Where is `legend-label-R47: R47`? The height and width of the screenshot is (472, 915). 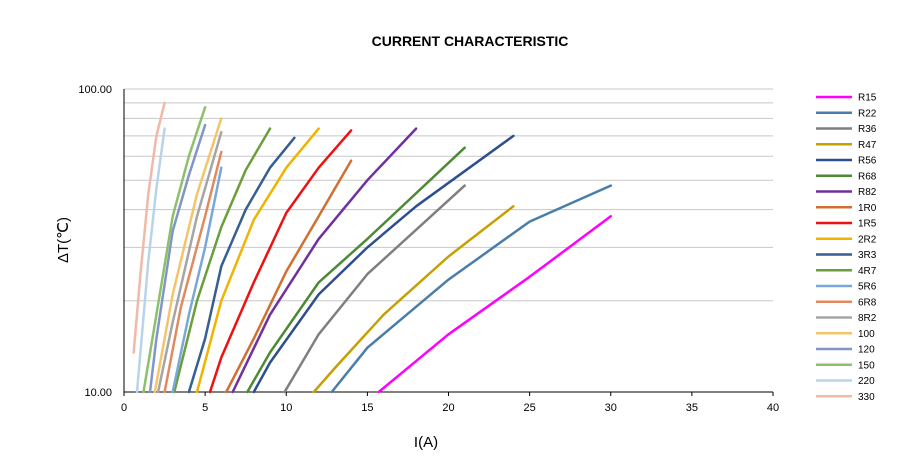
legend-label-R47: R47 is located at coordinates (867, 145).